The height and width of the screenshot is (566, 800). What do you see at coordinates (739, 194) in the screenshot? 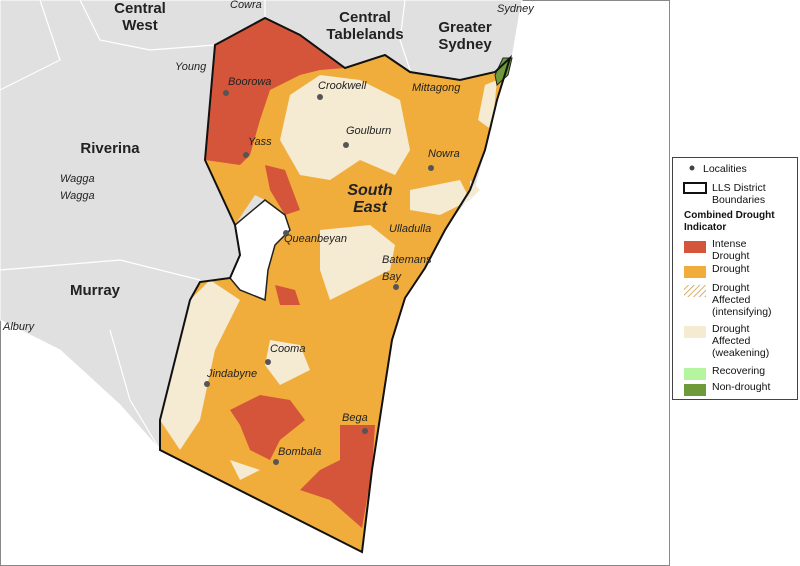
I see `legend-label: LLS District Boundaries` at bounding box center [739, 194].